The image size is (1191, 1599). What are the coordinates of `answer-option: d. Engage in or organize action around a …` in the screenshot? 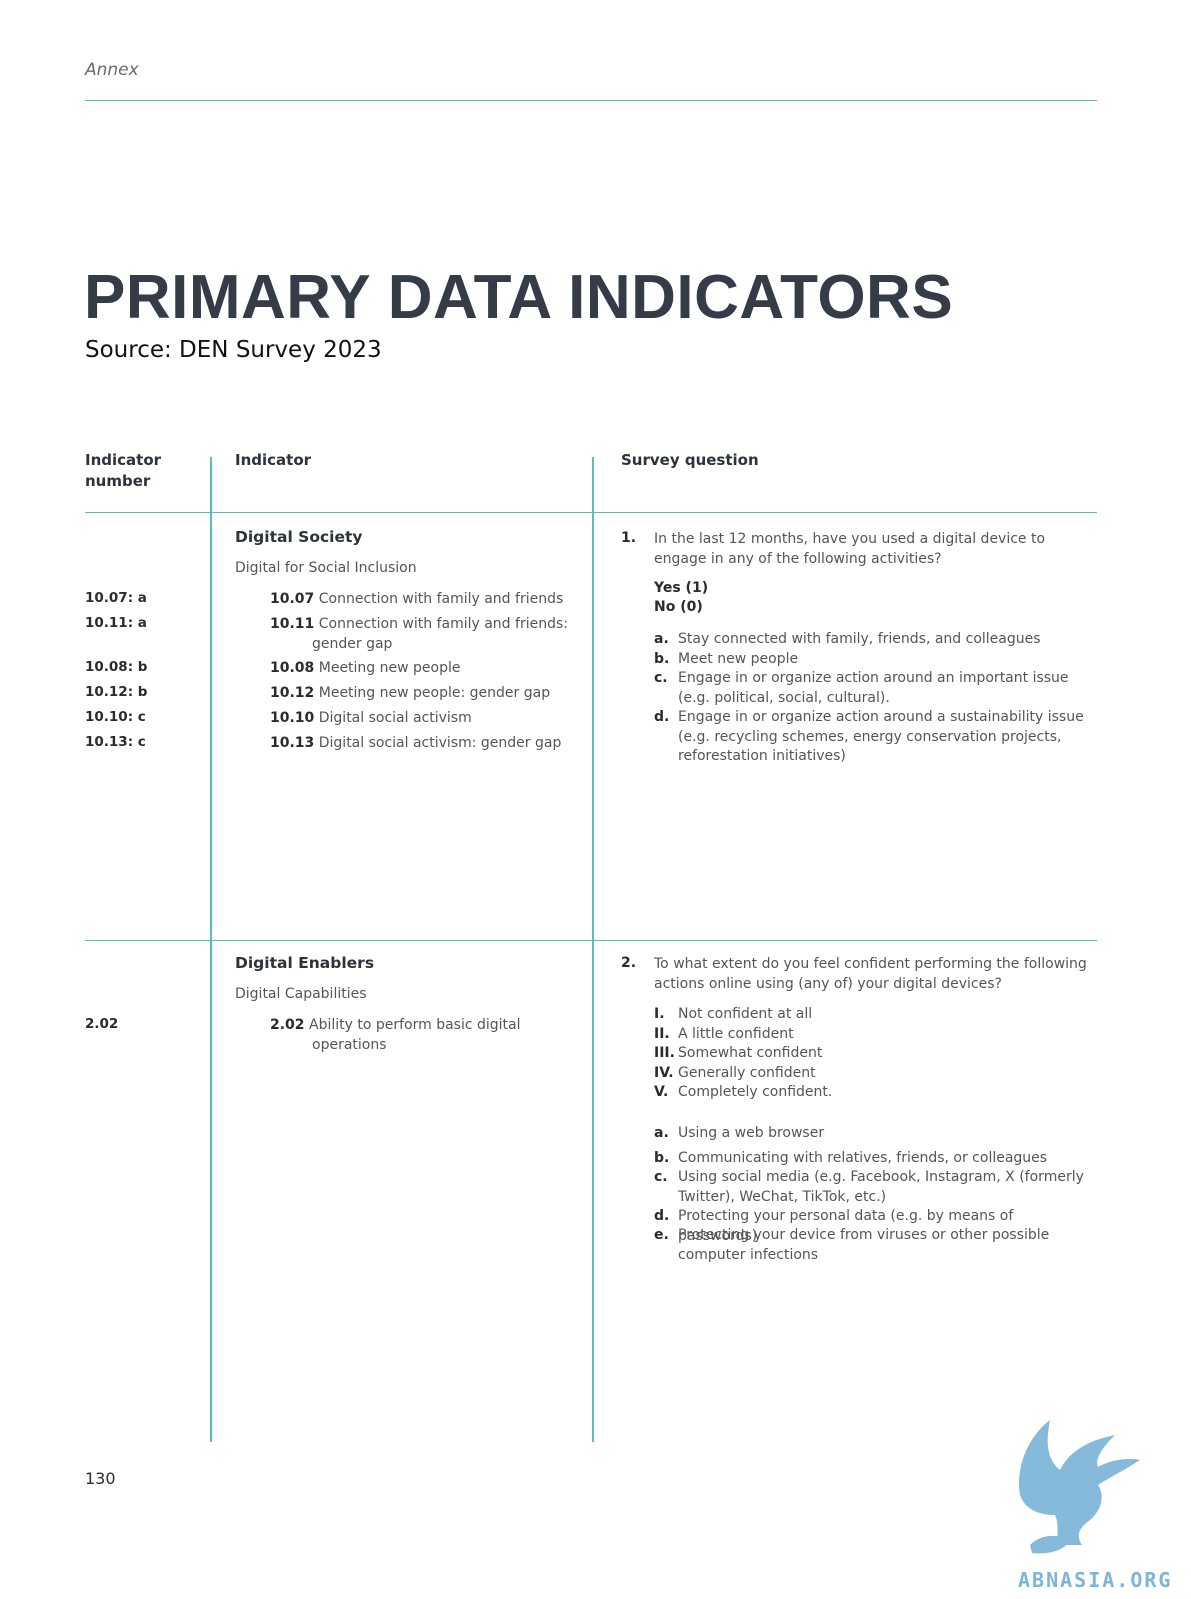 It's located at (869, 736).